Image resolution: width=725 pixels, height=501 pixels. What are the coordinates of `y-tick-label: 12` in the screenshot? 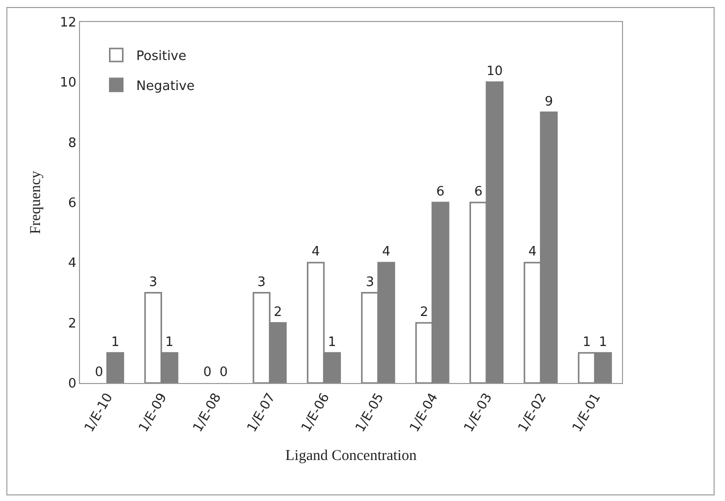 It's located at (68, 23).